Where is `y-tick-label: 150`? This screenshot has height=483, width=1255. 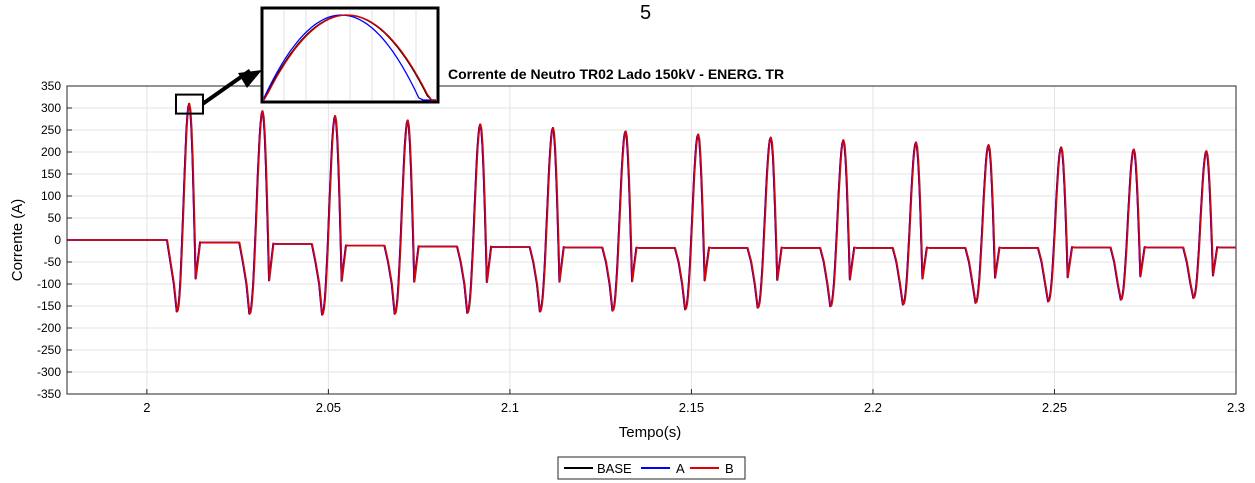
y-tick-label: 150 is located at coordinates (51, 174).